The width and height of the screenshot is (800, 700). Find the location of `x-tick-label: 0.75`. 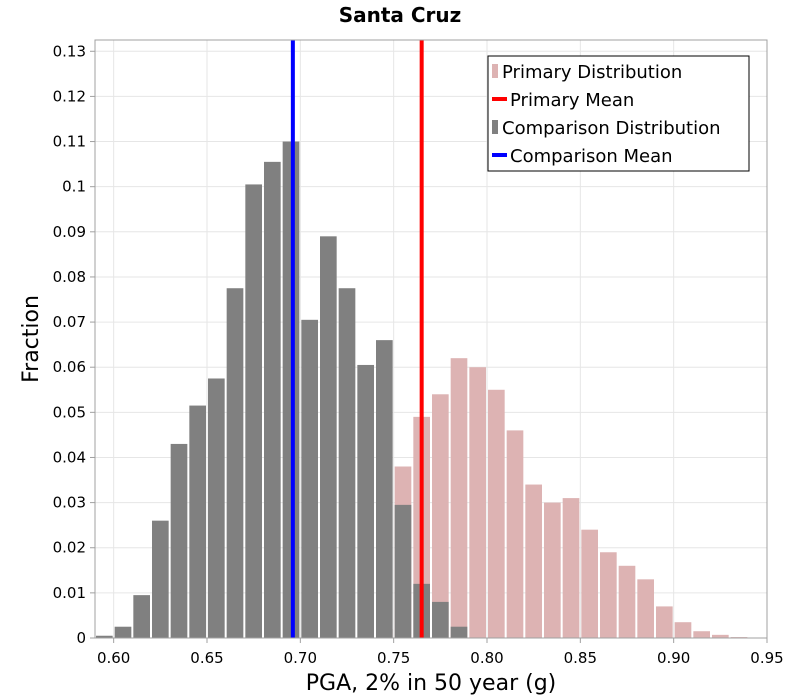

x-tick-label: 0.75 is located at coordinates (393, 658).